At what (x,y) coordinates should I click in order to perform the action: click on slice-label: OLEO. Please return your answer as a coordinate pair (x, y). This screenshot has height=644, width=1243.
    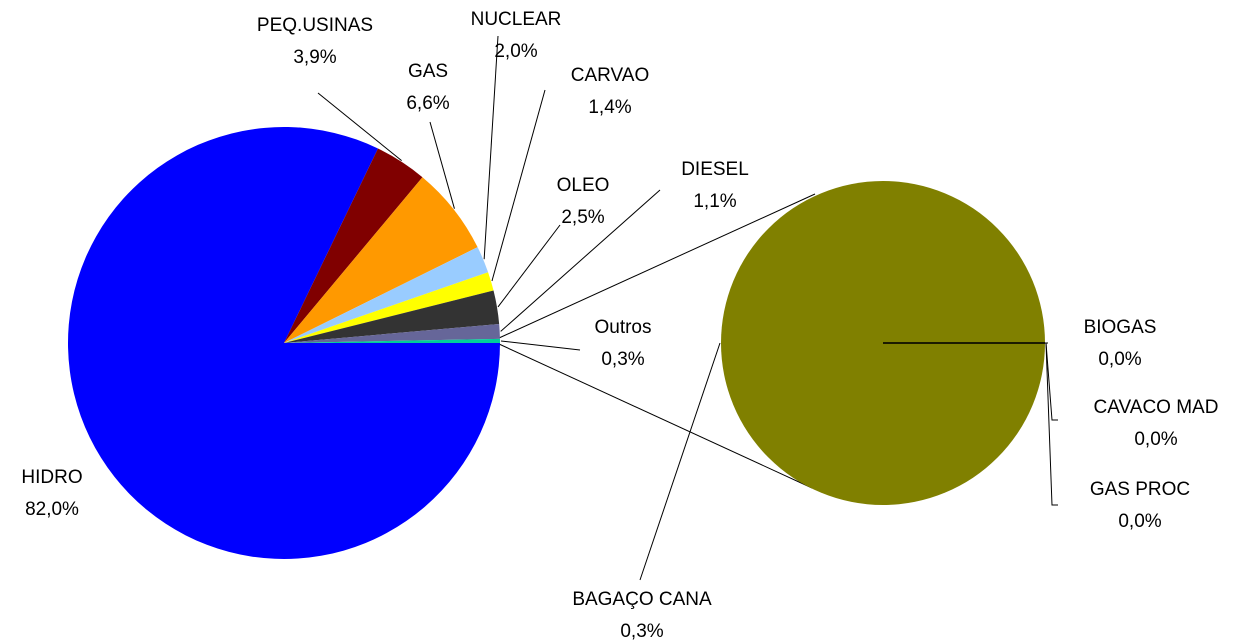
    Looking at the image, I should click on (583, 185).